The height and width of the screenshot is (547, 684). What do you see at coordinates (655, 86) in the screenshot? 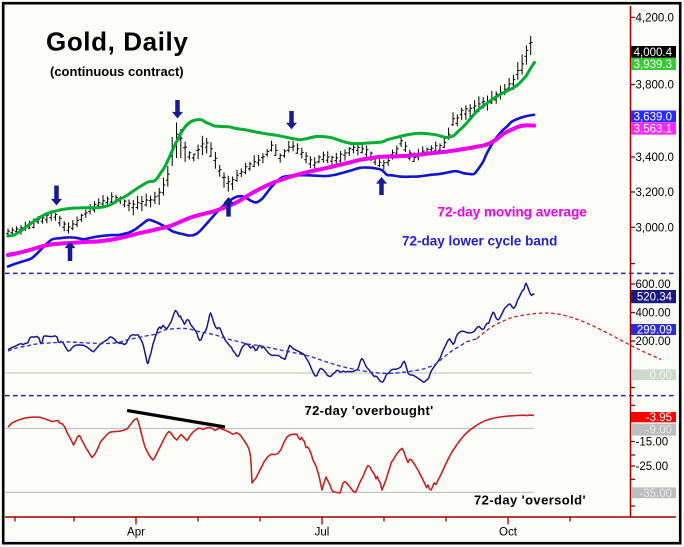
I see `svg-text: 3,800.0` at bounding box center [655, 86].